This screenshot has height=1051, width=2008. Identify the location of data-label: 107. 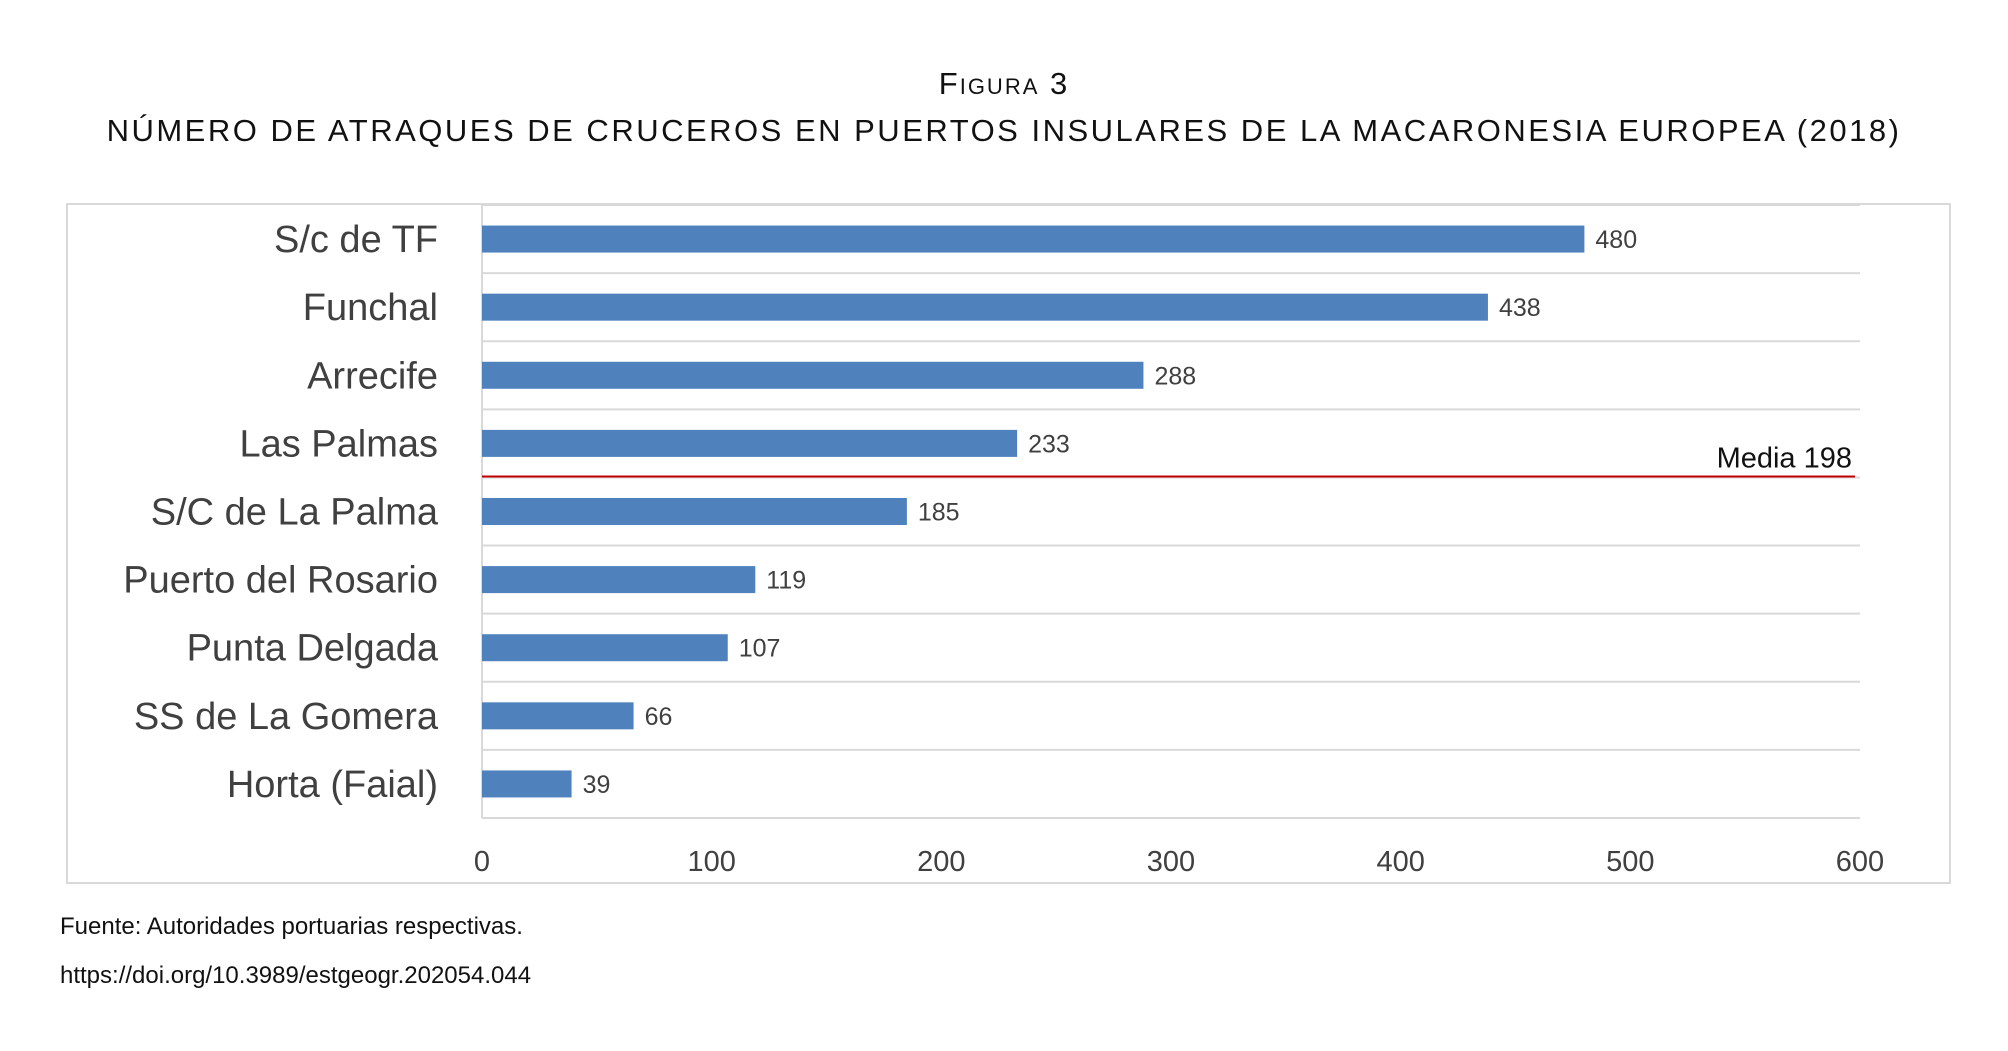
(760, 649).